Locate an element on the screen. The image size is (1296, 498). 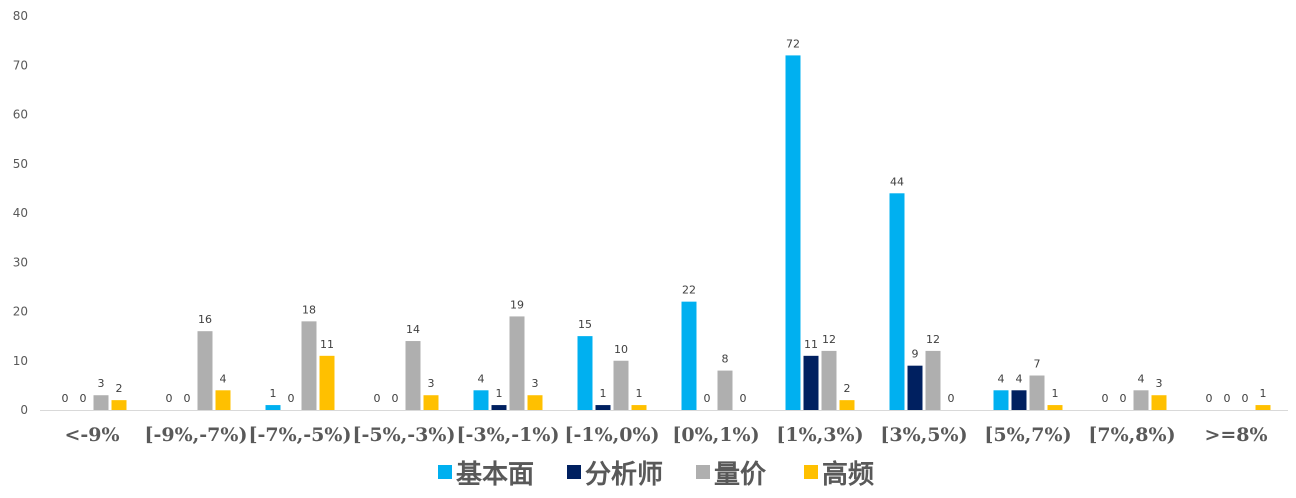
y-axis: 0 10 20 30 40 50 60 70 80 is located at coordinates (20, 213).